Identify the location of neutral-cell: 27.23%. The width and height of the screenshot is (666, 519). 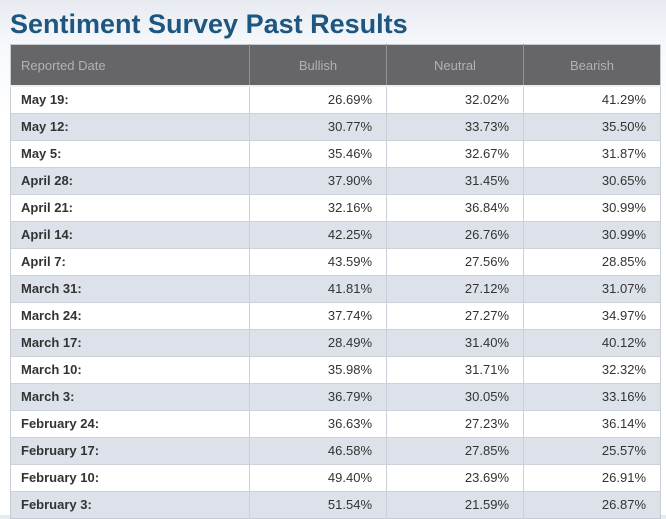
(455, 423).